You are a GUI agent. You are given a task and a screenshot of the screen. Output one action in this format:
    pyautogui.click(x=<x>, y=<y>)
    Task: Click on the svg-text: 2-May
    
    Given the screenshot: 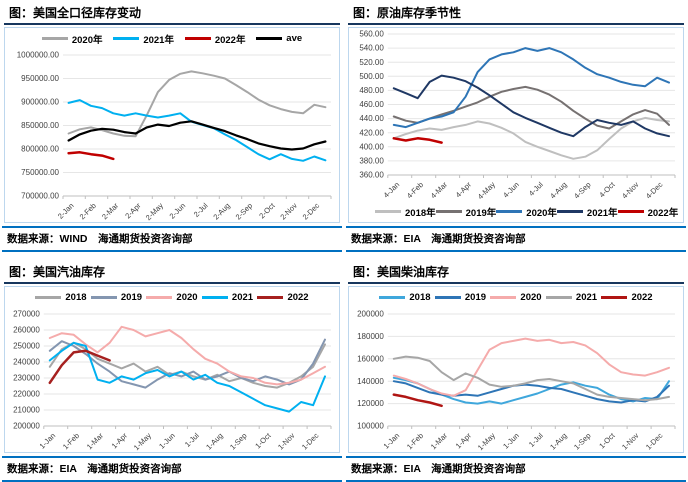 What is the action you would take?
    pyautogui.click(x=154, y=211)
    